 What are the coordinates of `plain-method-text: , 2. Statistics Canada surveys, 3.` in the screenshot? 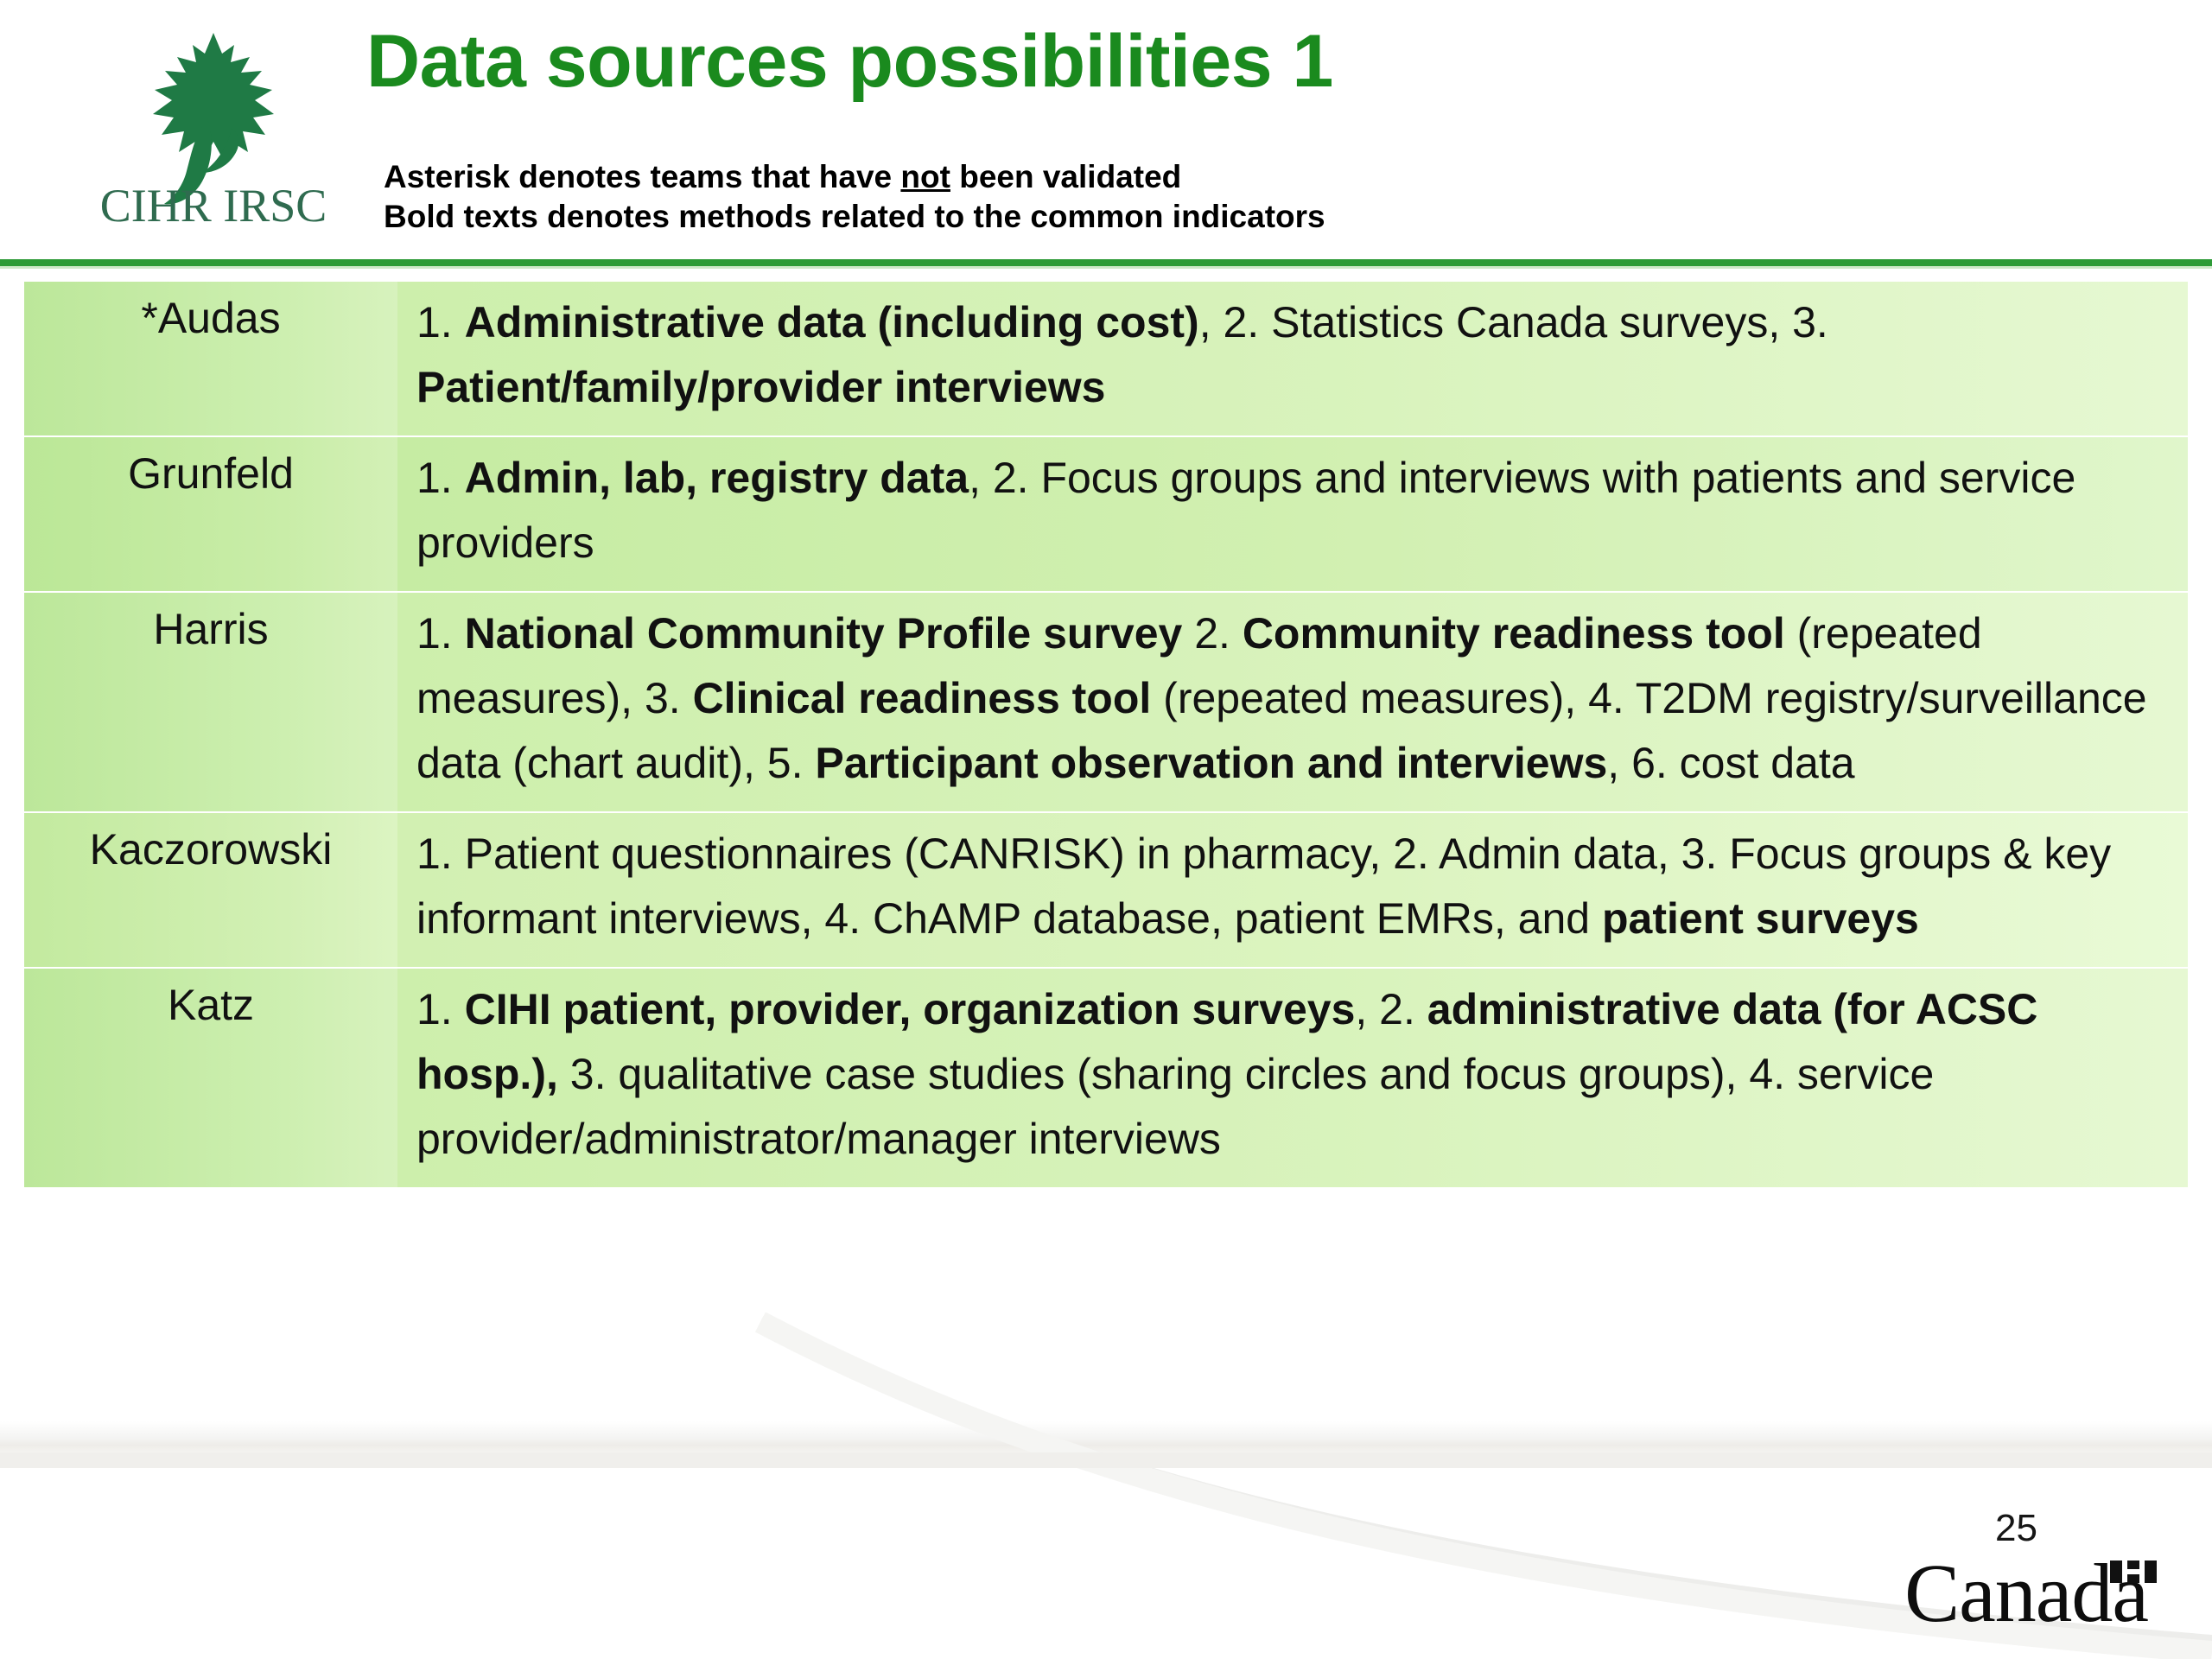 It's located at (1513, 322).